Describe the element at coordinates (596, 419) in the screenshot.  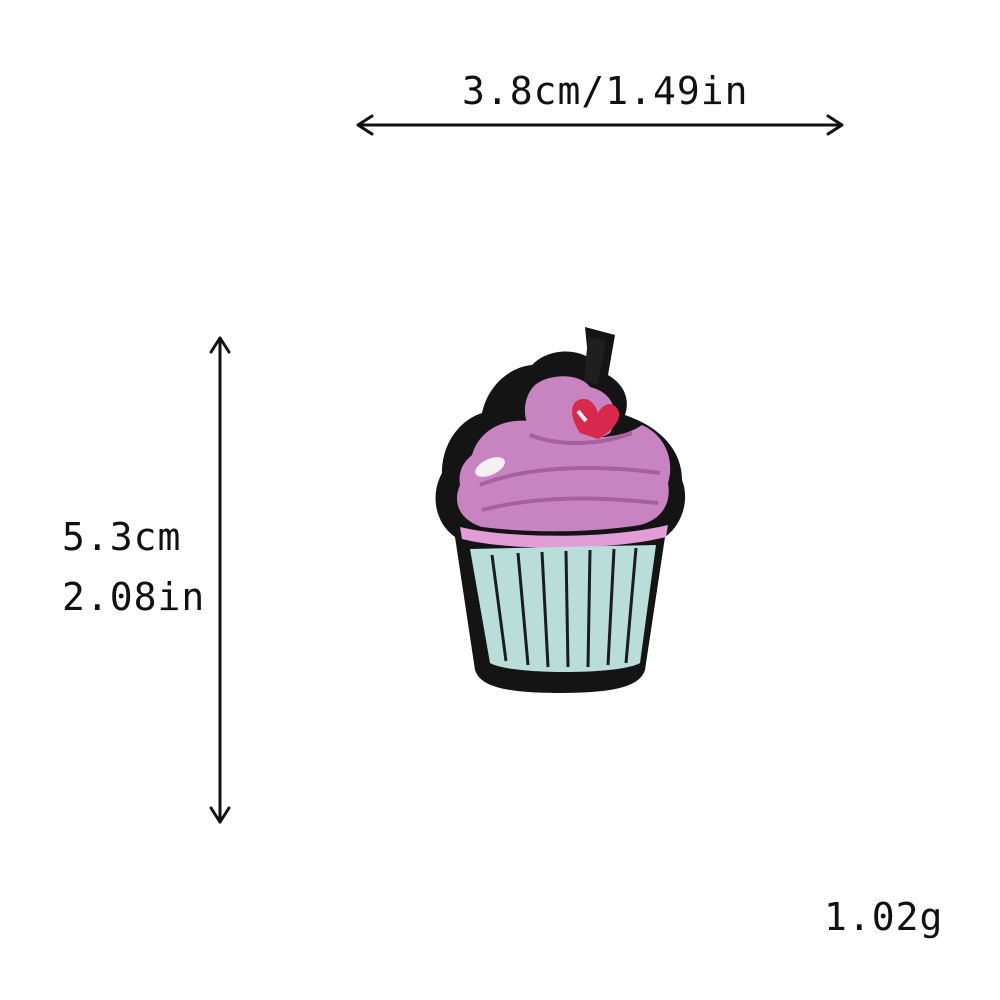
I see `cherry-icon` at that location.